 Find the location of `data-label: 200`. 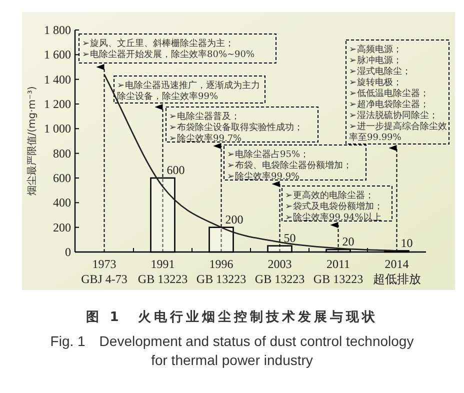

data-label: 200 is located at coordinates (234, 219).